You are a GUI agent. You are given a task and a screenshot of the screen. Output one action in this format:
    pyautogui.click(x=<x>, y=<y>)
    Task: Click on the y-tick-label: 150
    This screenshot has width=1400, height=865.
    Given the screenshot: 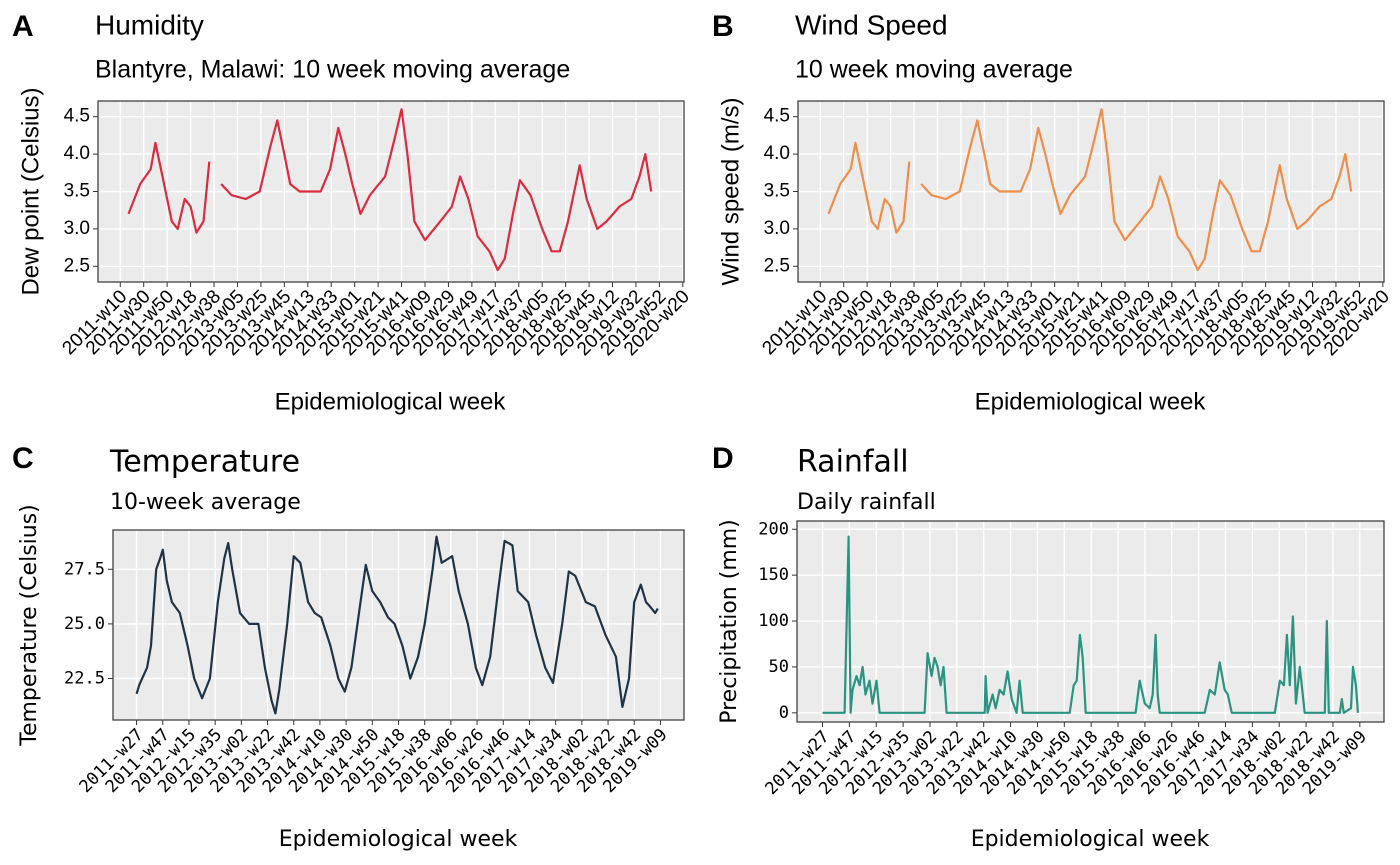 What is the action you would take?
    pyautogui.click(x=773, y=575)
    